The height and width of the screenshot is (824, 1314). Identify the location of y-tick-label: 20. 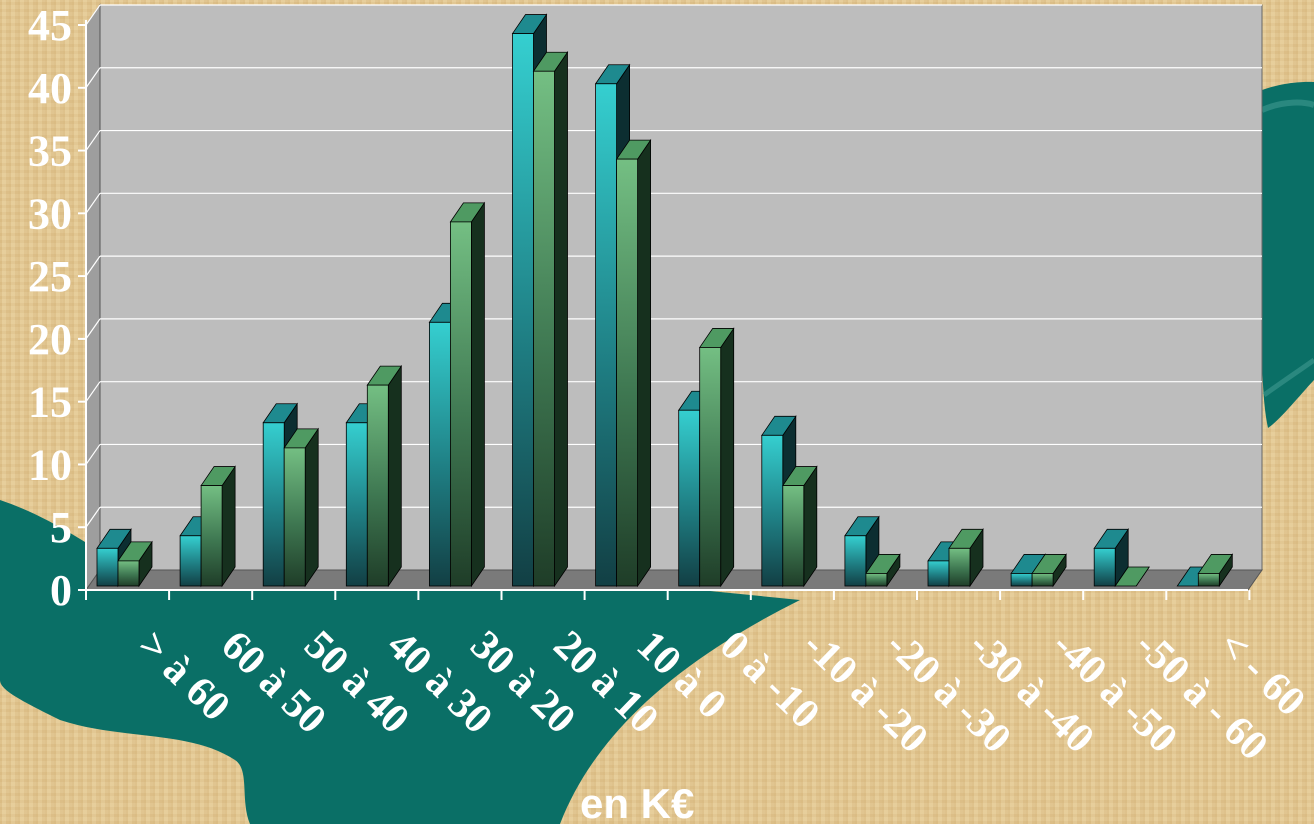
(50, 339).